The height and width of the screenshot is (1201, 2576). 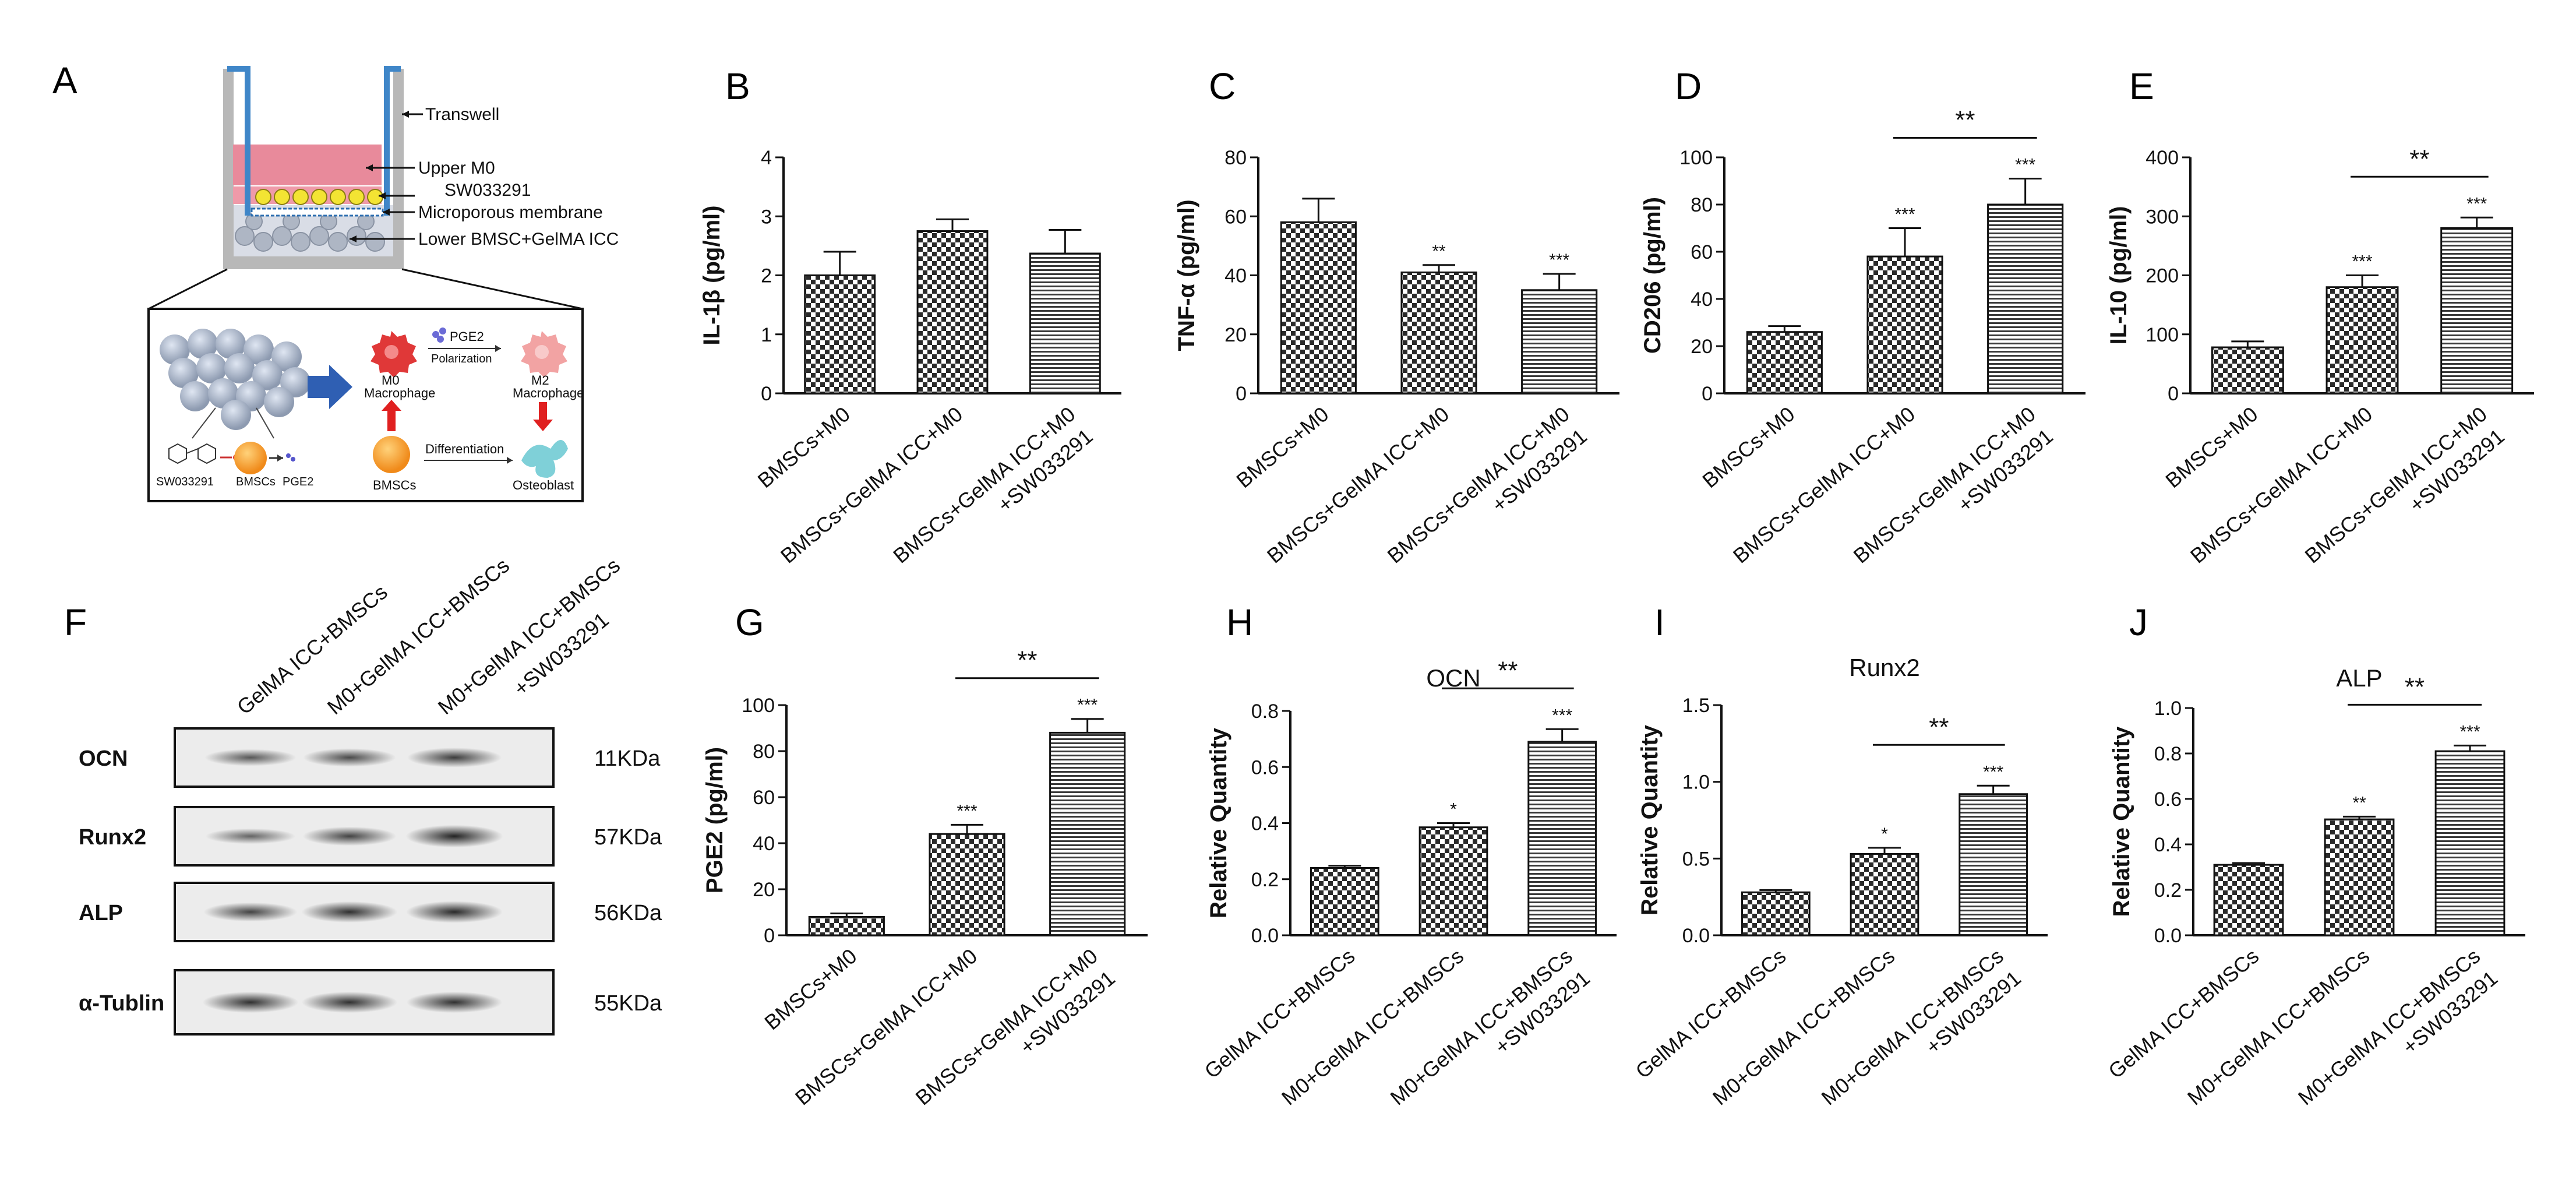 I want to click on microporous-membrane, so click(x=317, y=212).